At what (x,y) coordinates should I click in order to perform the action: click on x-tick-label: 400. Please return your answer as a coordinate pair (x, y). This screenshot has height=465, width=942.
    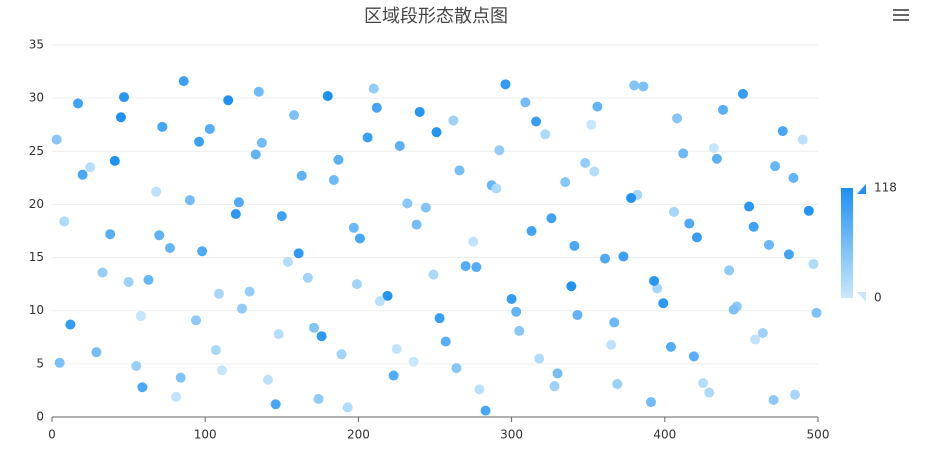
    Looking at the image, I should click on (664, 435).